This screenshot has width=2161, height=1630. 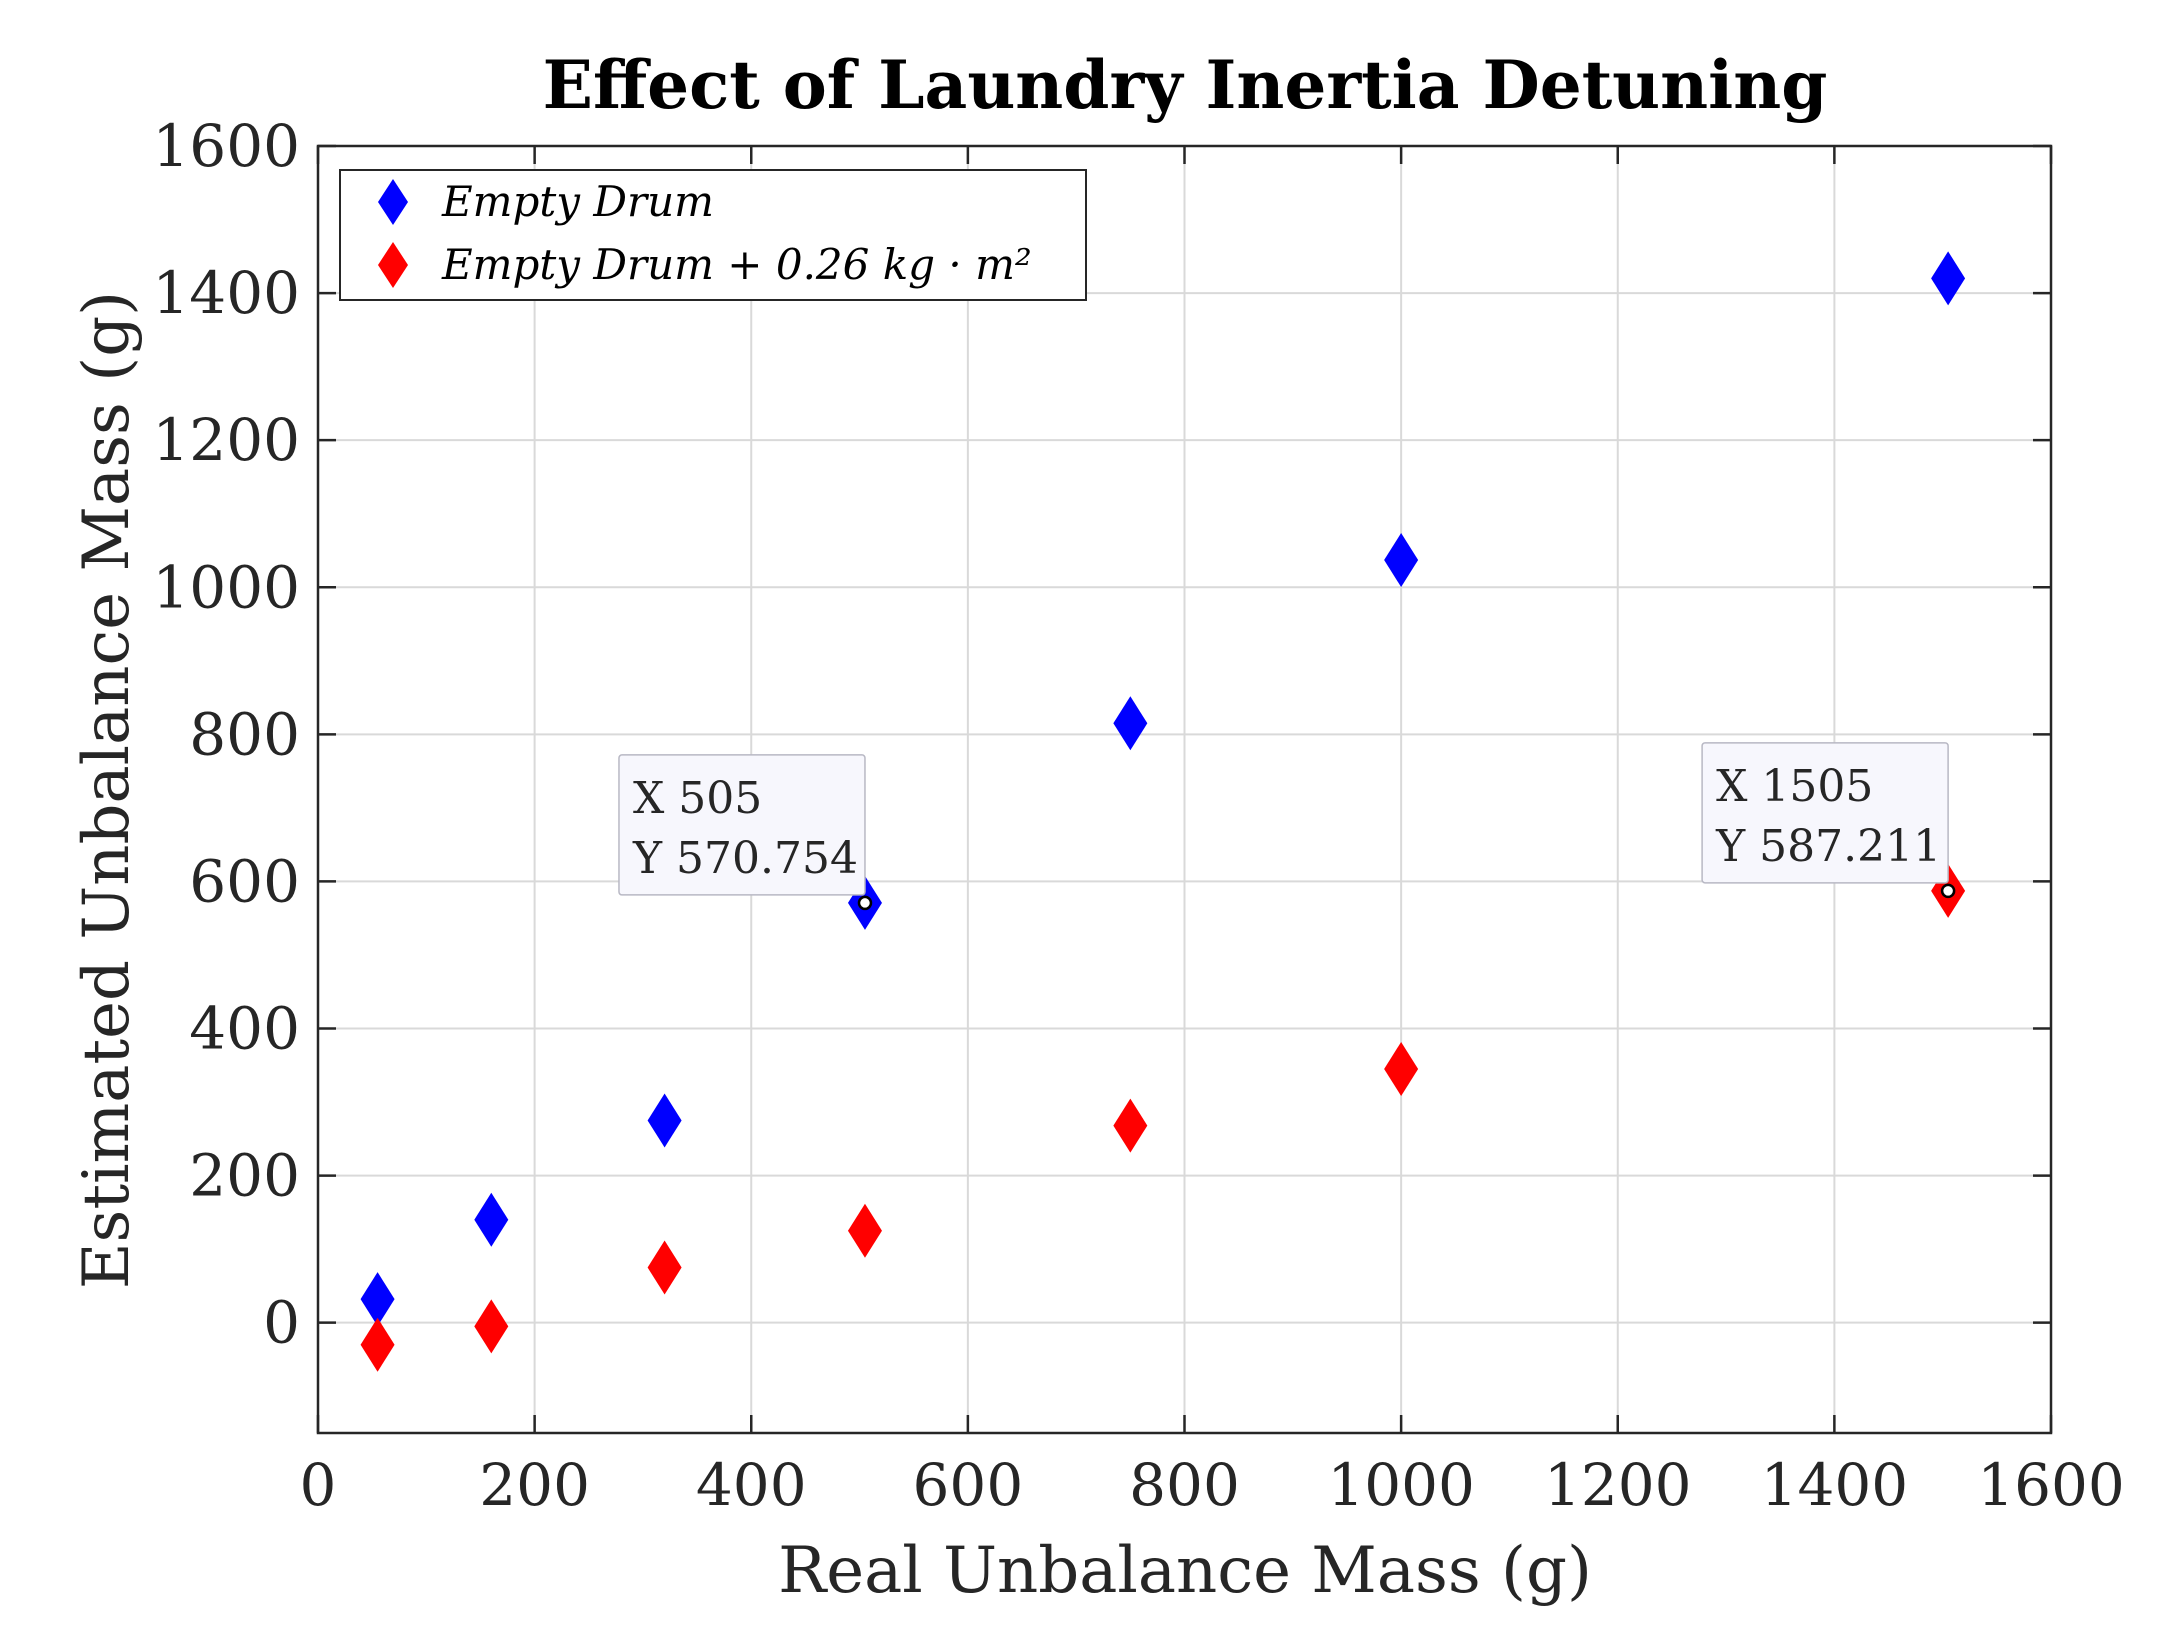 What do you see at coordinates (107, 790) in the screenshot?
I see `y-axis-label: Estimated Unbalance Mass (g)` at bounding box center [107, 790].